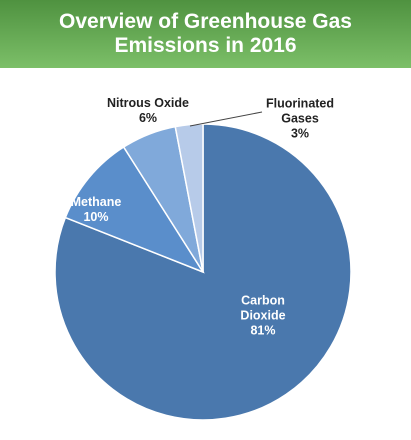 The height and width of the screenshot is (440, 411). What do you see at coordinates (263, 330) in the screenshot?
I see `value-label: 81%` at bounding box center [263, 330].